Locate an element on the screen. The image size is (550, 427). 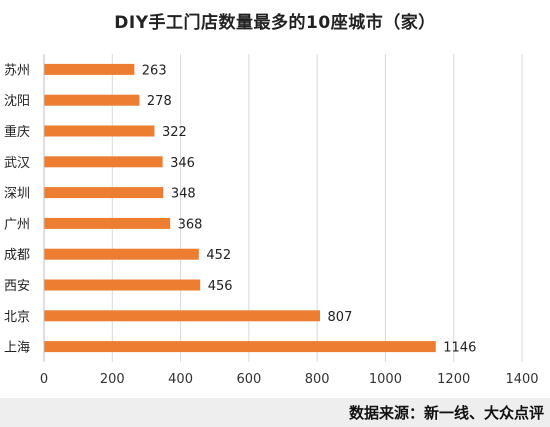
data-label: 348 is located at coordinates (183, 194).